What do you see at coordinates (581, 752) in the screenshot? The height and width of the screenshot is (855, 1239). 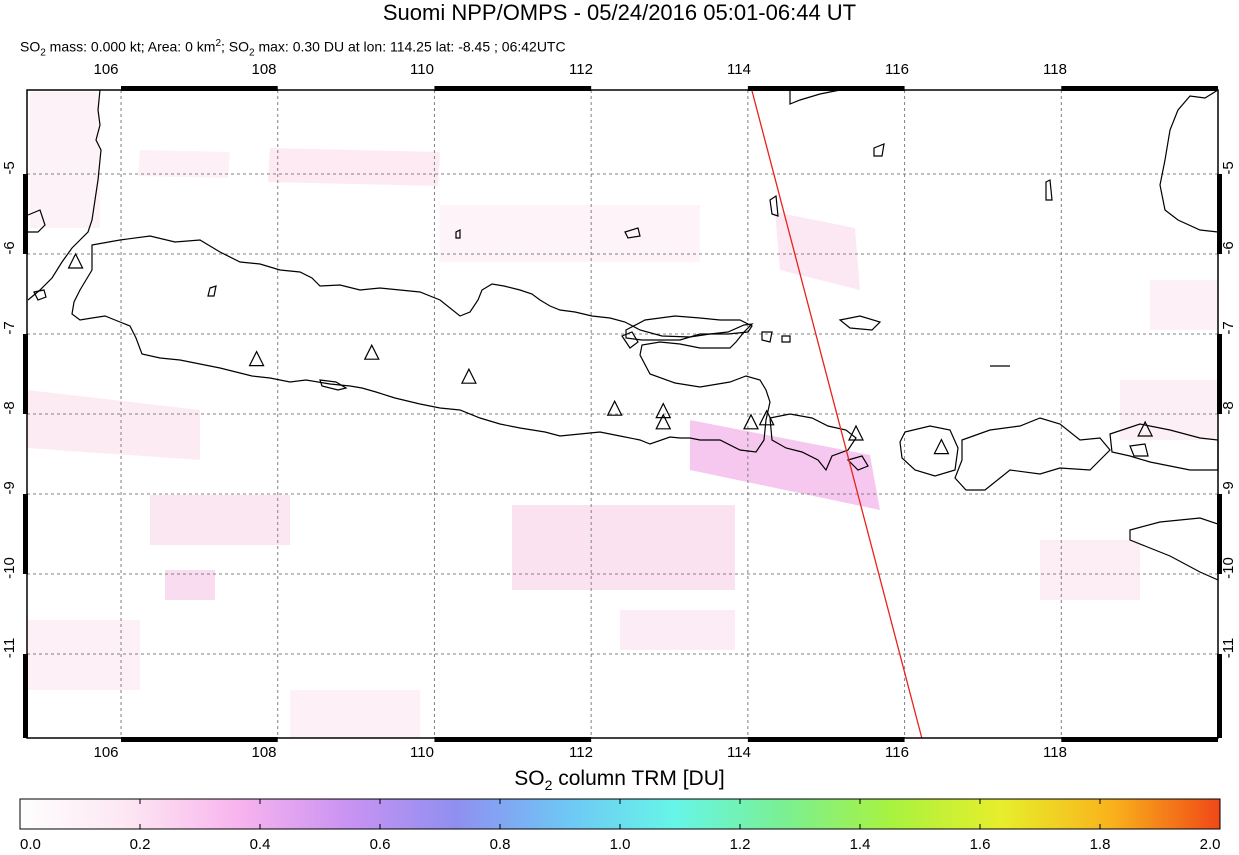 I see `lon-tick-bottom: 112` at bounding box center [581, 752].